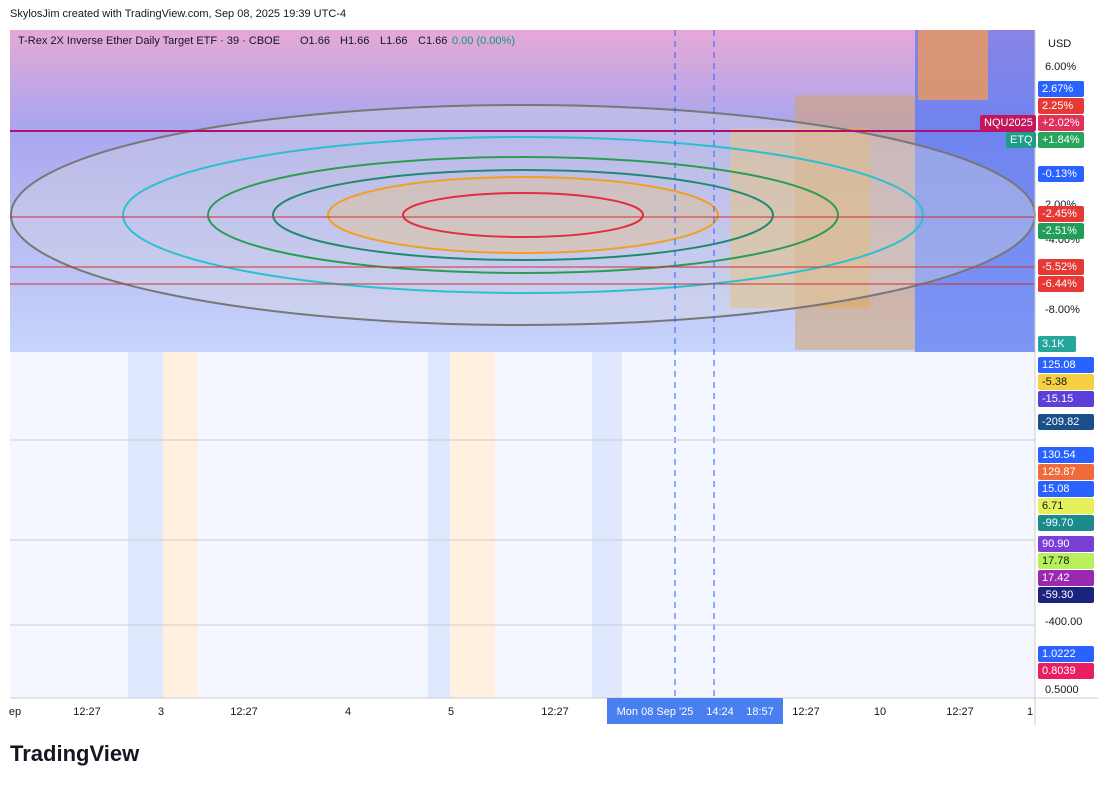  Describe the element at coordinates (760, 712) in the screenshot. I see `cursor-mark: 18:57` at that location.